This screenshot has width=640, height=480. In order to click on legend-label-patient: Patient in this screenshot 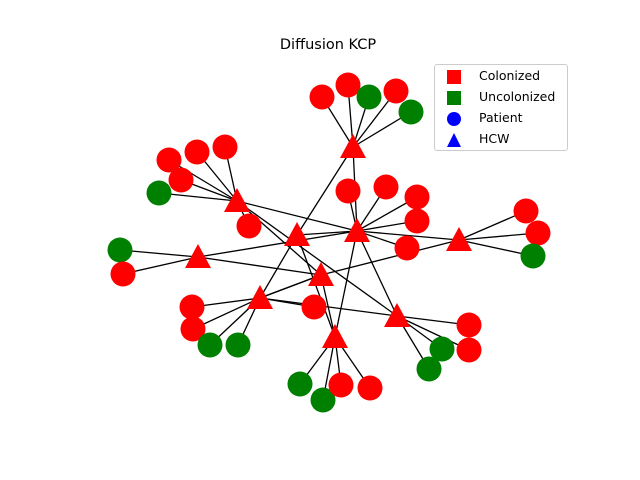, I will do `click(501, 117)`.